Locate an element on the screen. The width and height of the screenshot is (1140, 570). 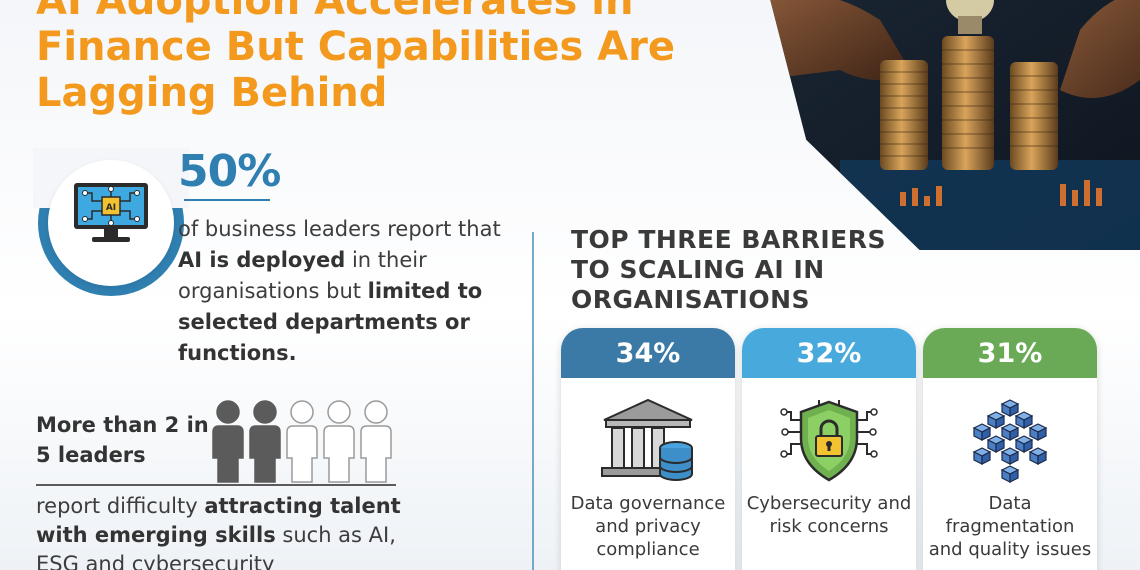
barrier-label: Data governance and privacy compliance is located at coordinates (648, 526).